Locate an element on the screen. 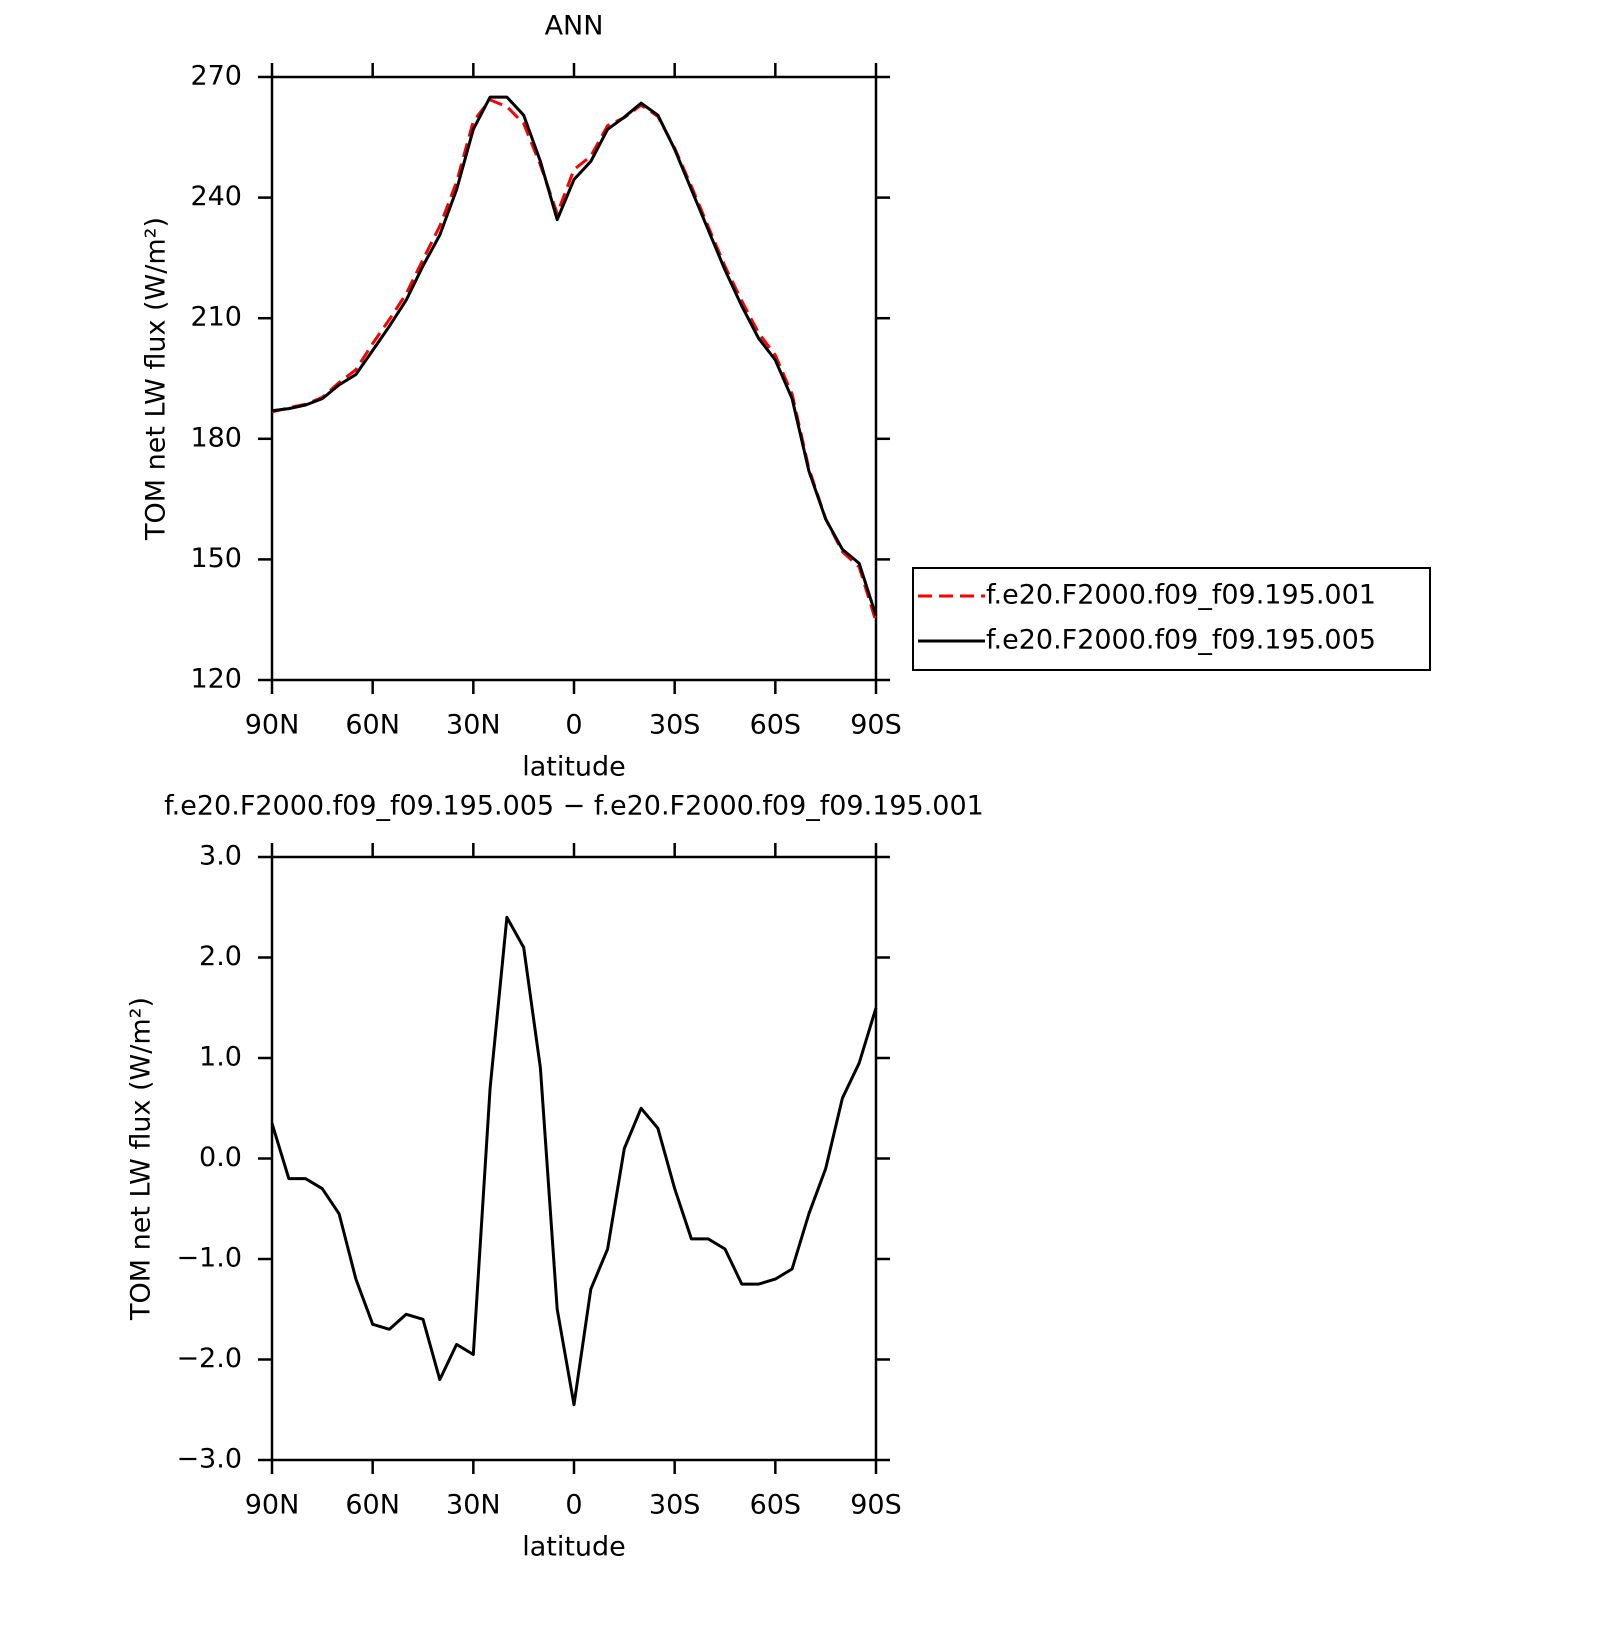  y-tick-label: 270 is located at coordinates (216, 76).